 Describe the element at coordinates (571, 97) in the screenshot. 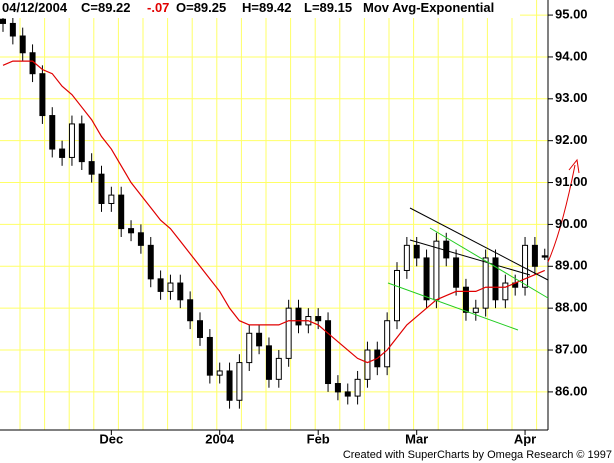

I see `y-tick-label: 93.00` at that location.